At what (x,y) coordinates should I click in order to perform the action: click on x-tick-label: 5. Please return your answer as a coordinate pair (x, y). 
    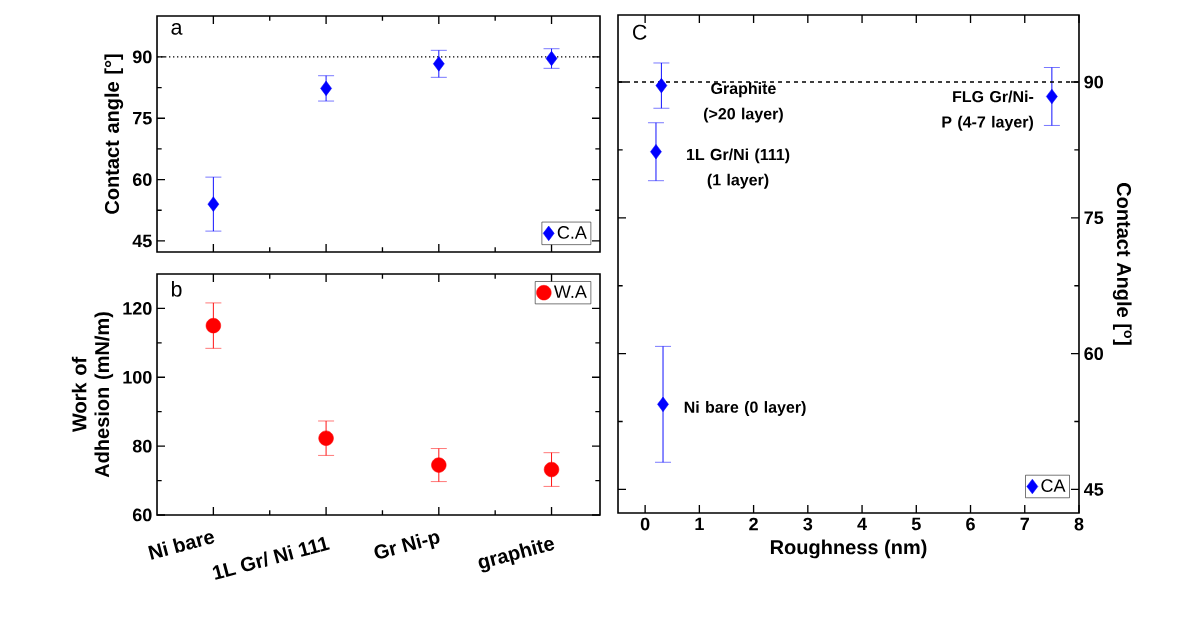
    Looking at the image, I should click on (916, 524).